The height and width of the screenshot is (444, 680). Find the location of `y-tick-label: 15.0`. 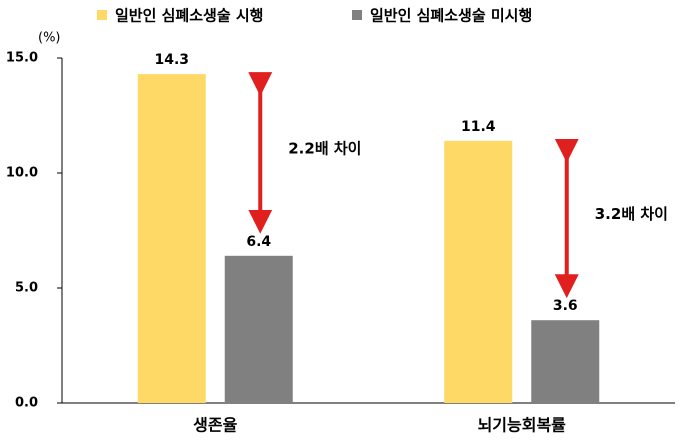

y-tick-label: 15.0 is located at coordinates (22, 58).